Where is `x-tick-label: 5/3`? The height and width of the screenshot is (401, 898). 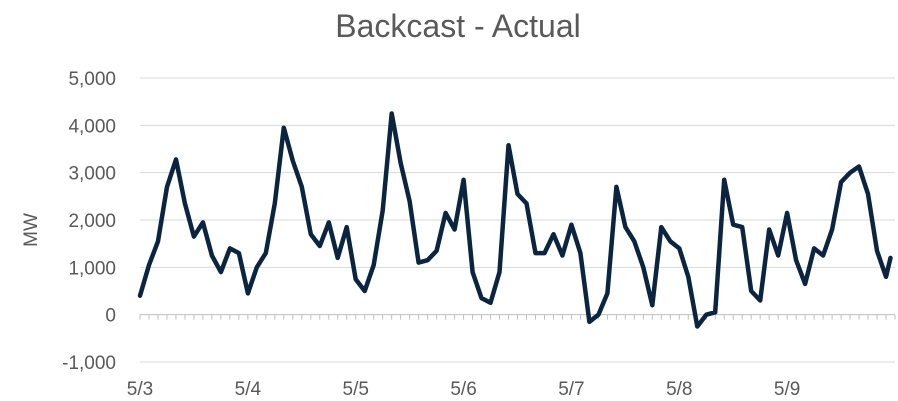
x-tick-label: 5/3 is located at coordinates (140, 389).